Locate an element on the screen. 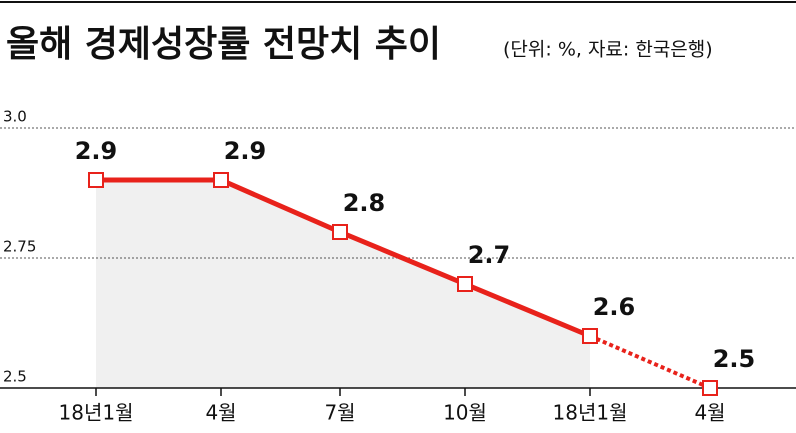 The height and width of the screenshot is (433, 796). y-tick-label: 2.5 is located at coordinates (15, 377).